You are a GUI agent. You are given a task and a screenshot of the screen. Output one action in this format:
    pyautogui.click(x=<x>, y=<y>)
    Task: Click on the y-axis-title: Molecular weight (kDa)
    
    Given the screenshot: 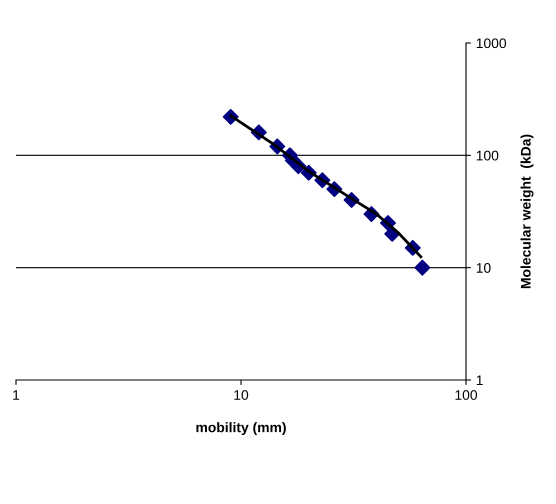 What is the action you would take?
    pyautogui.click(x=527, y=211)
    